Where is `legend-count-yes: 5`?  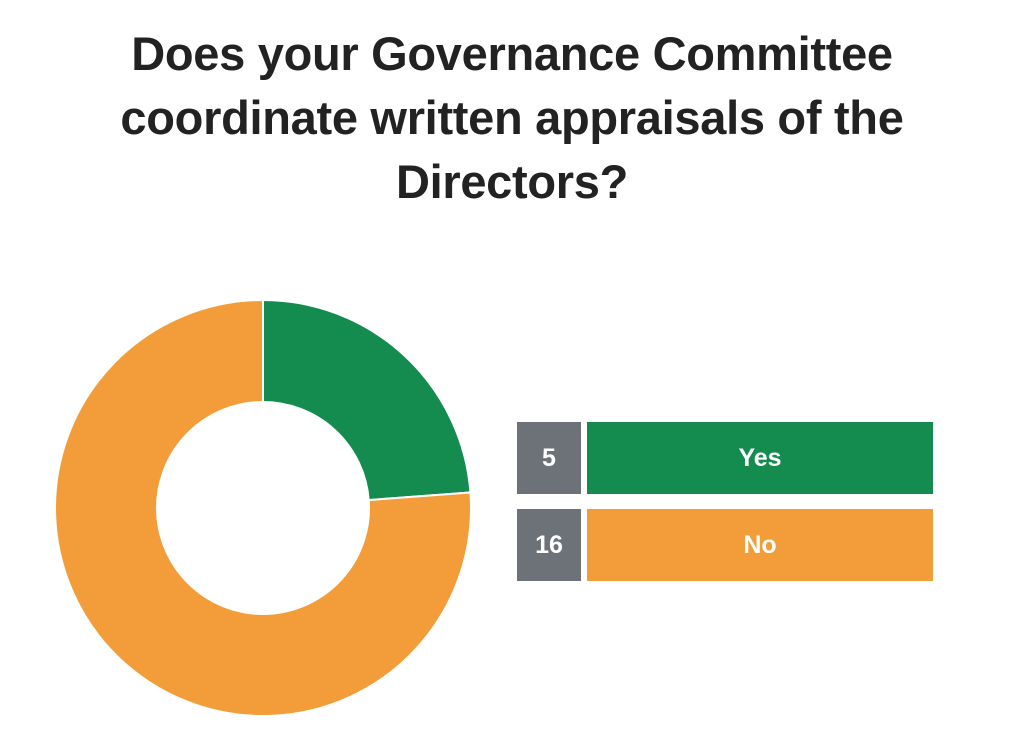
legend-count-yes: 5 is located at coordinates (549, 458).